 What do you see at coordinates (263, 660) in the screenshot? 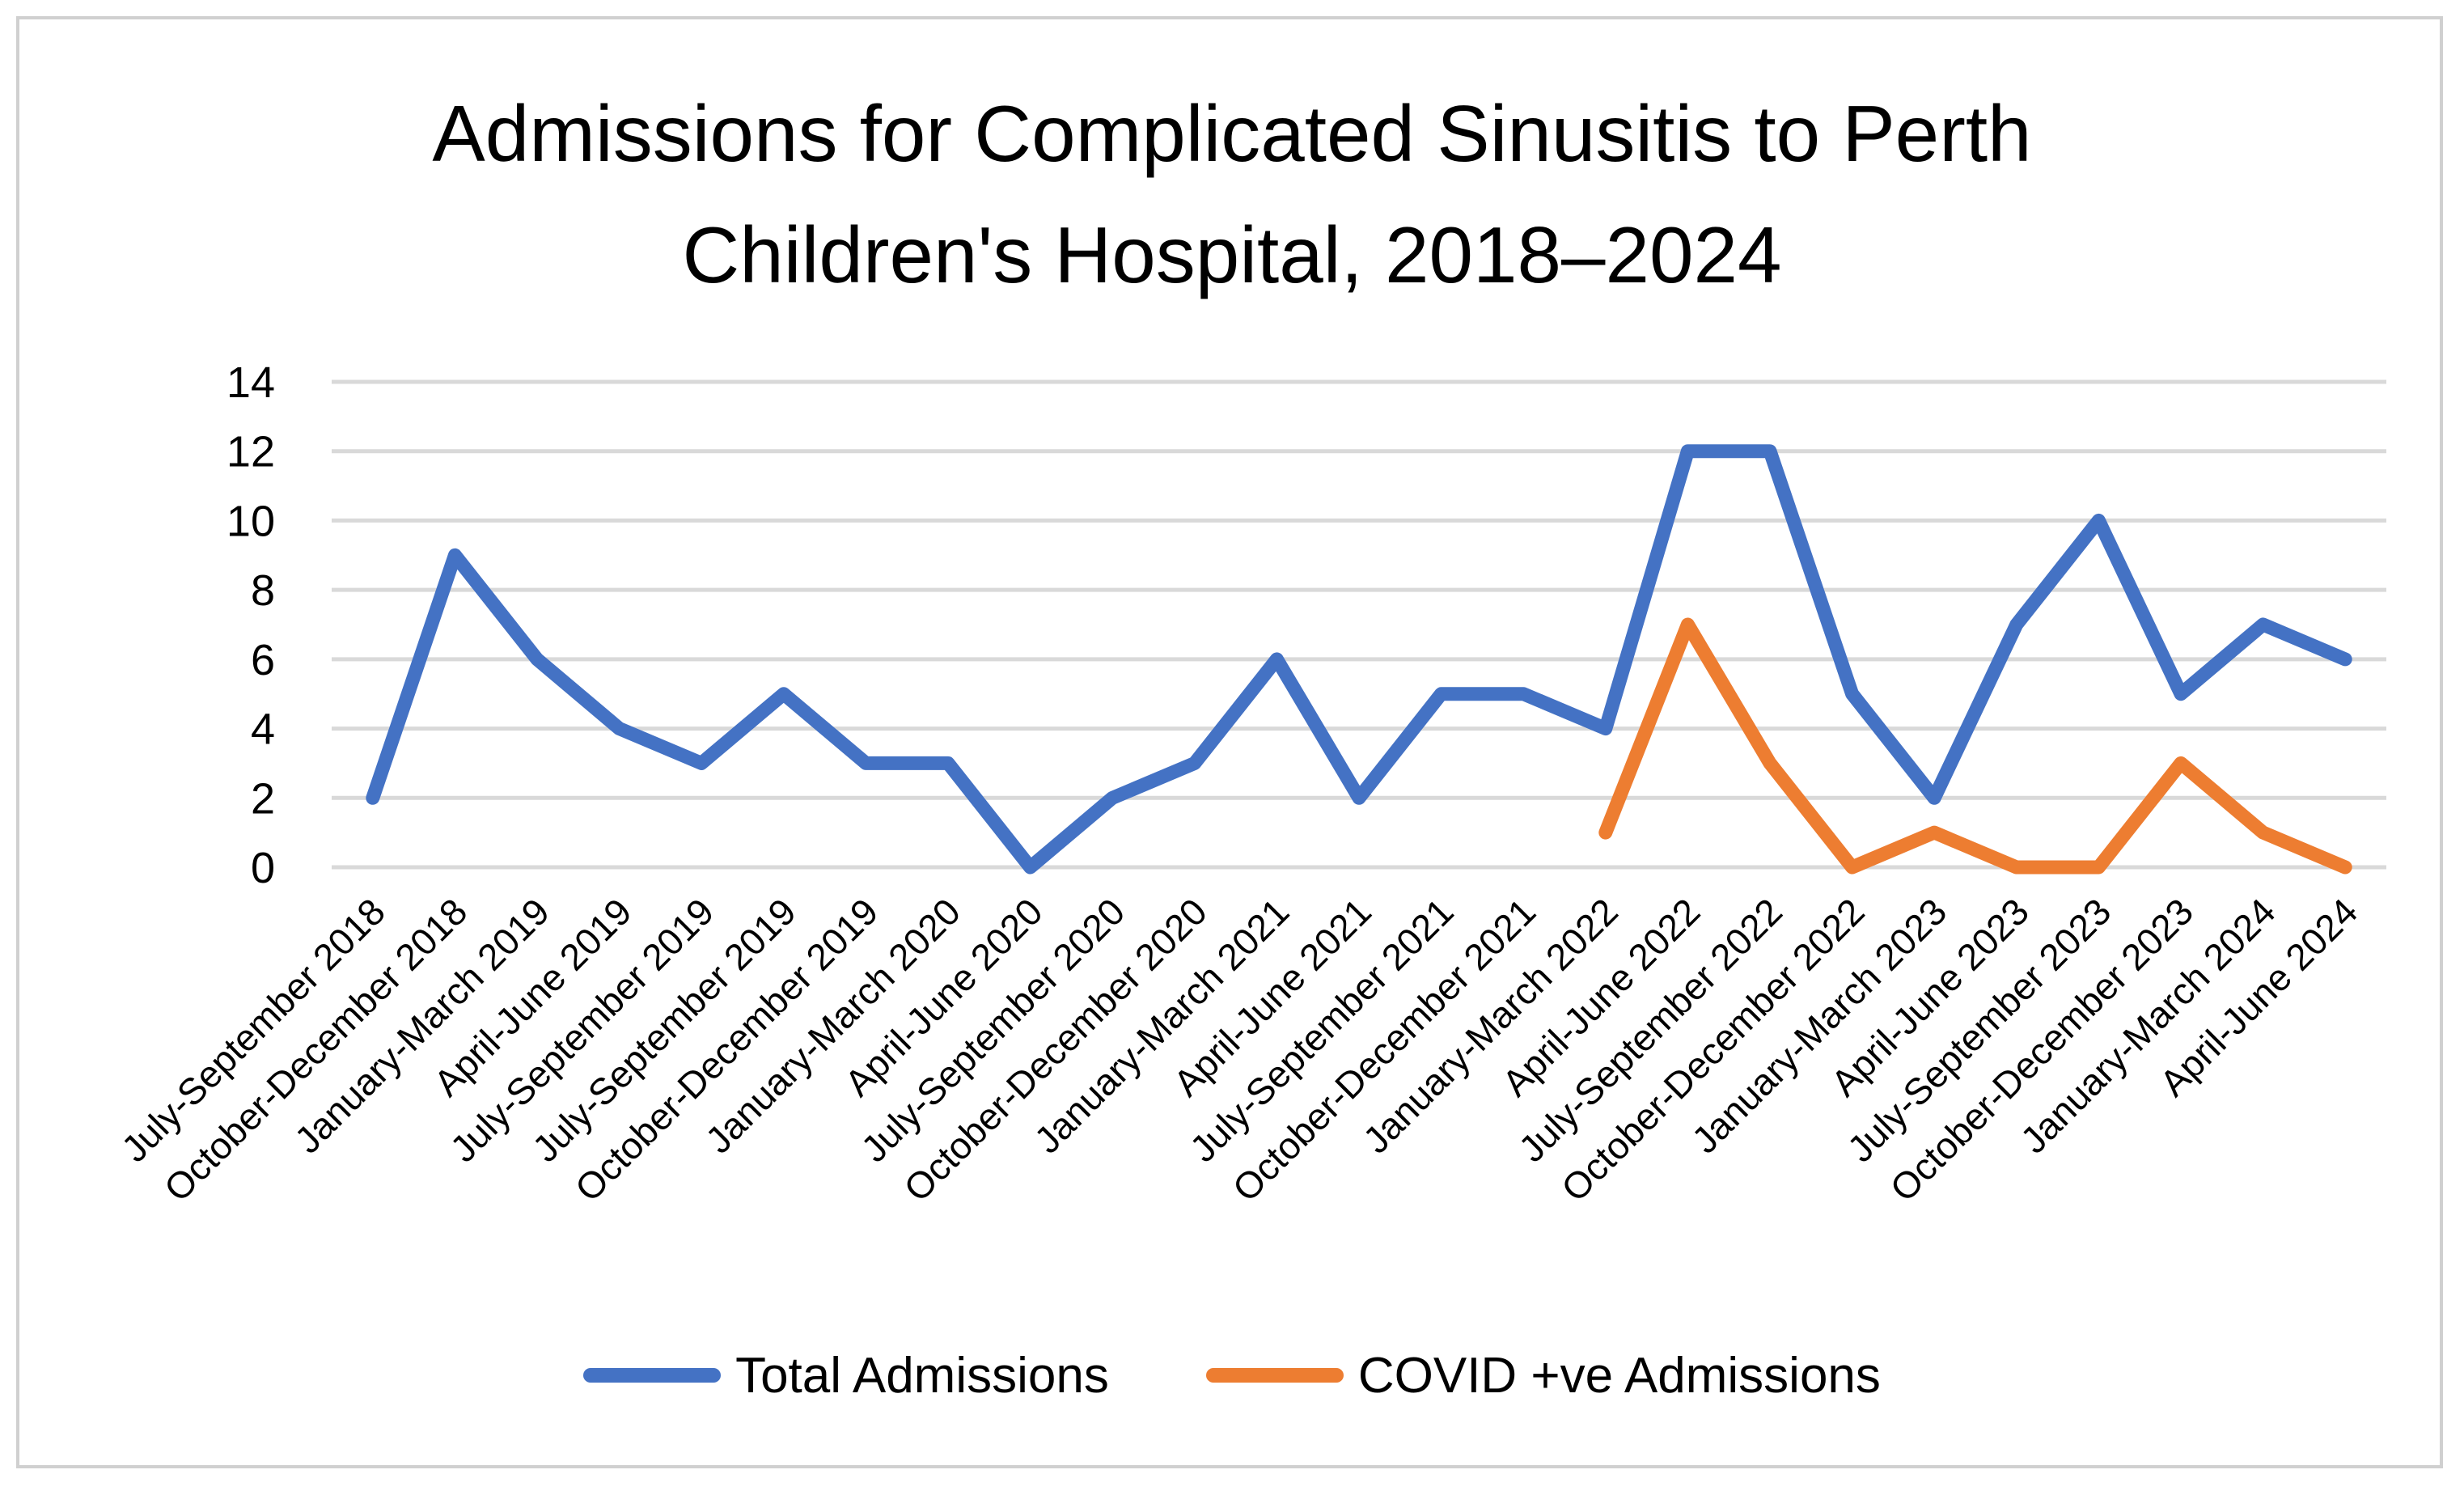
I see `y-tick-label: 6` at bounding box center [263, 660].